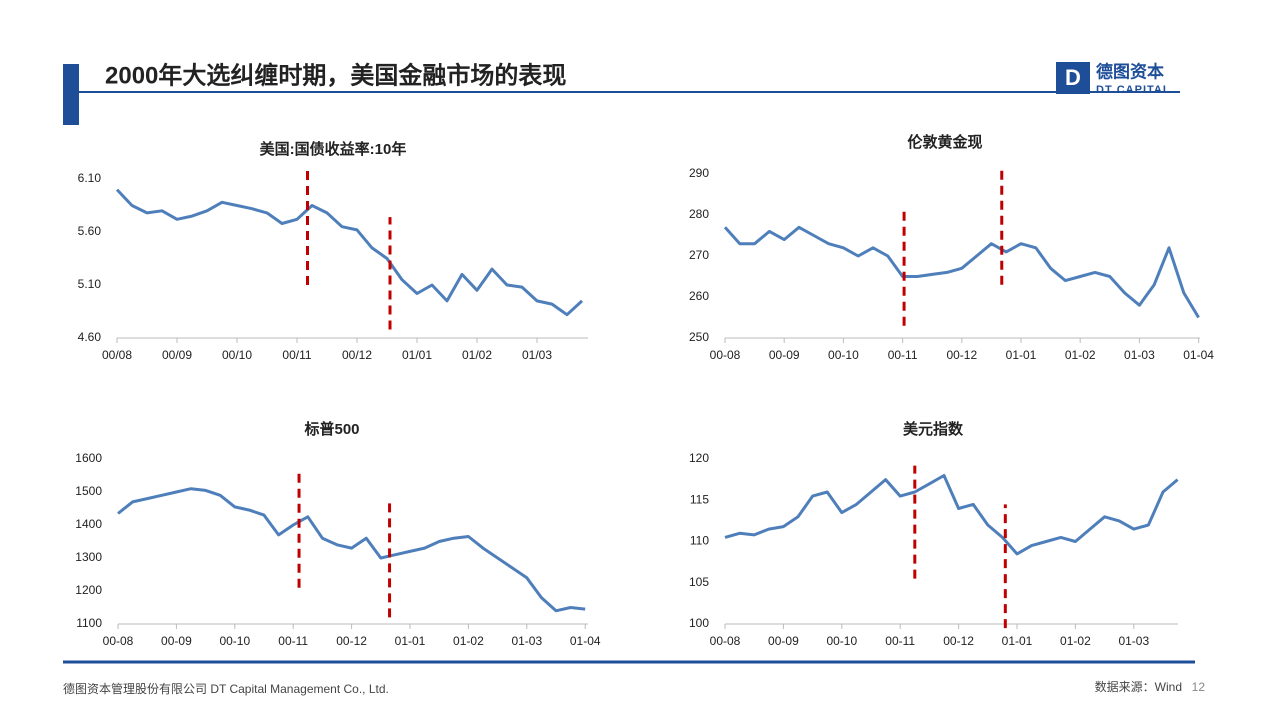 The width and height of the screenshot is (1280, 725). I want to click on x-tick-label: 01/01, so click(417, 355).